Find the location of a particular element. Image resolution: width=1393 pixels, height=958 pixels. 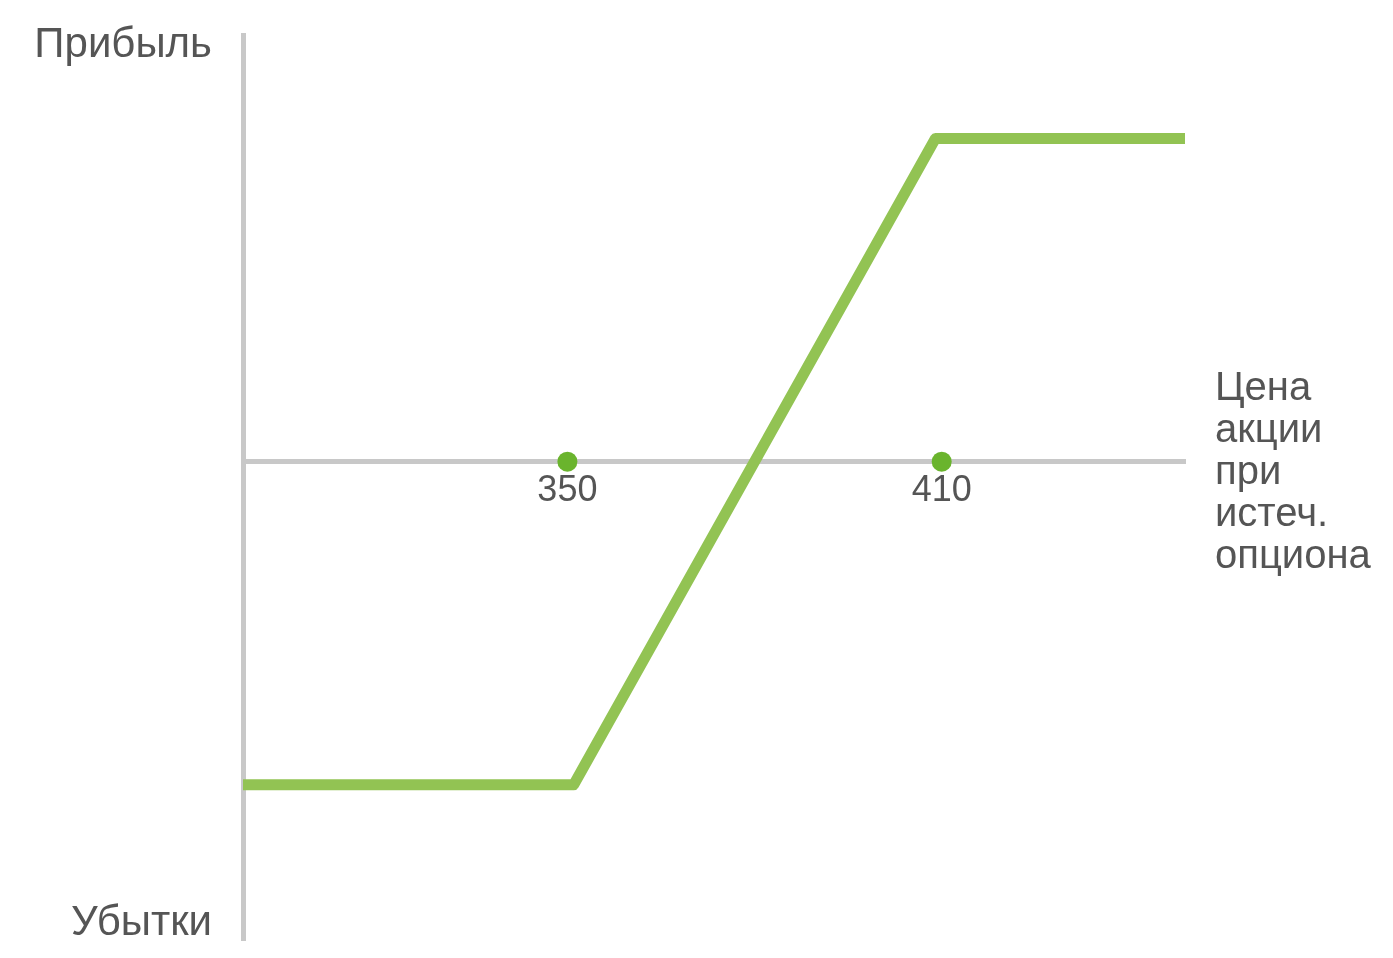

x-tick-label: 410 is located at coordinates (941, 489).